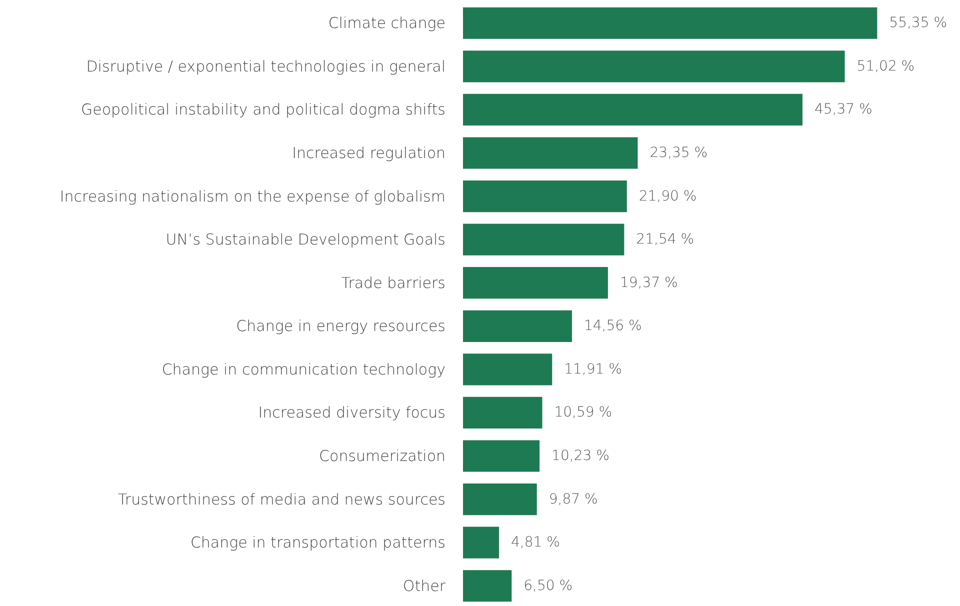 The height and width of the screenshot is (606, 960). Describe the element at coordinates (665, 240) in the screenshot. I see `data-label: 21,54 %` at that location.